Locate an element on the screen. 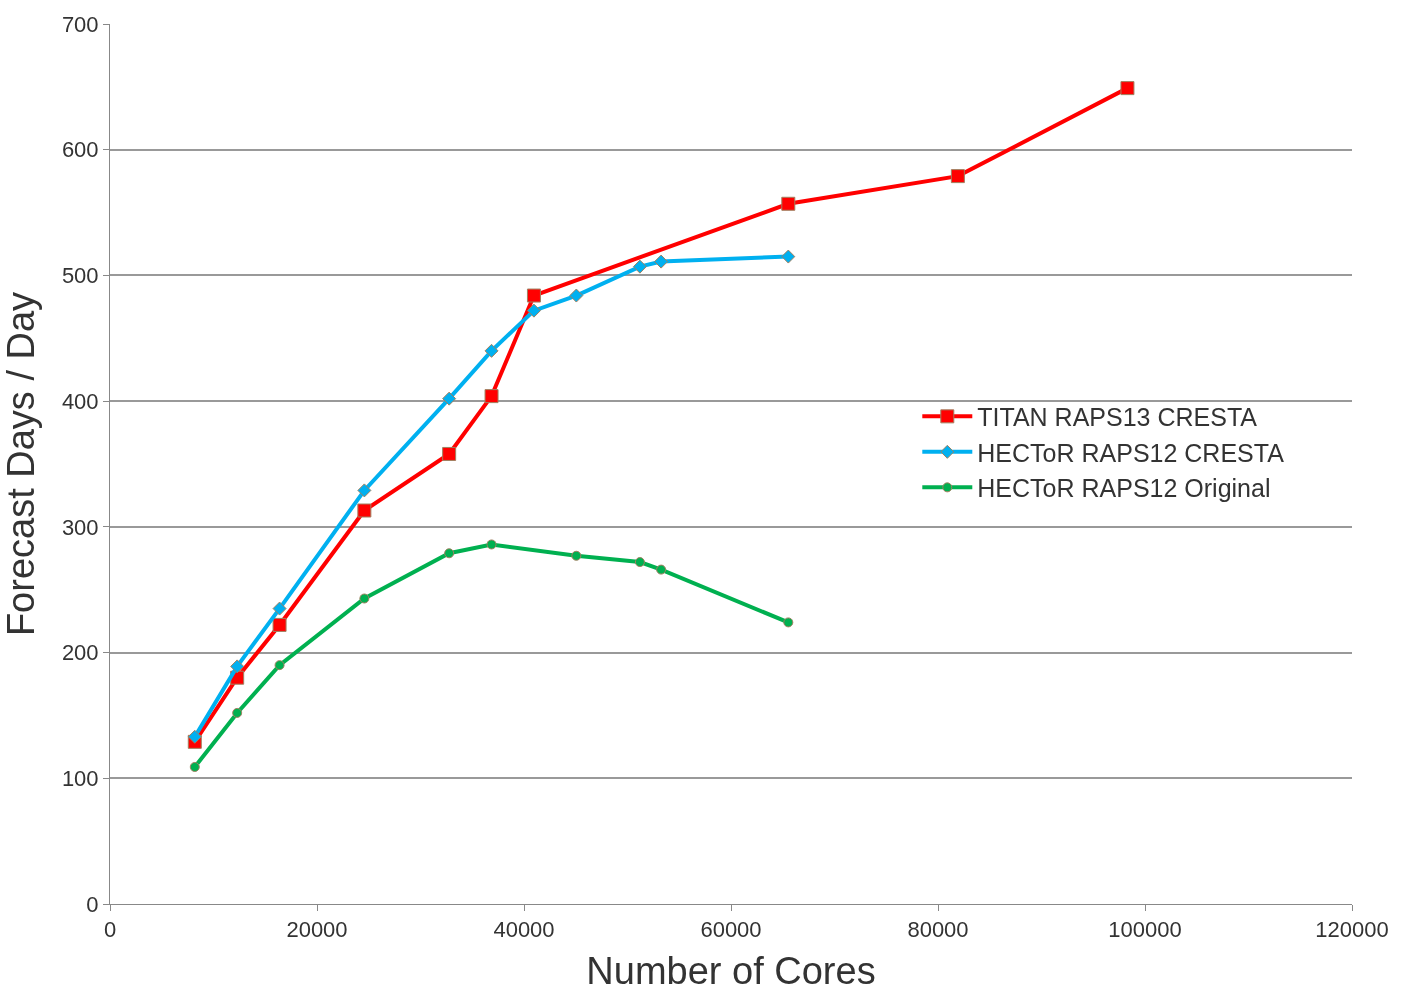 The width and height of the screenshot is (1402, 1004). y-tick-label: 500 is located at coordinates (80, 276).